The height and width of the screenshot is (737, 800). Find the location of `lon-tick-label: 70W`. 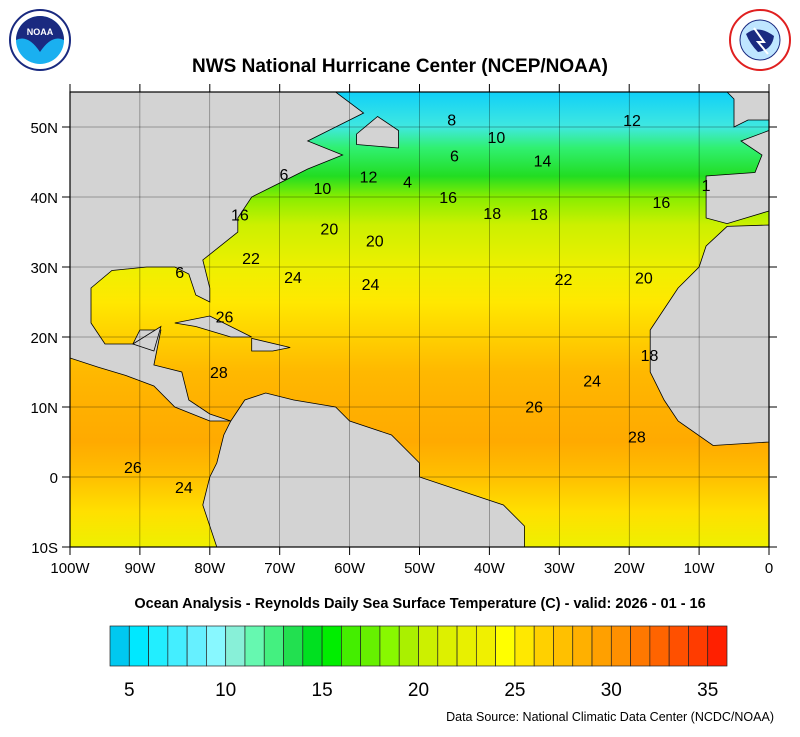

lon-tick-label: 70W is located at coordinates (280, 568).